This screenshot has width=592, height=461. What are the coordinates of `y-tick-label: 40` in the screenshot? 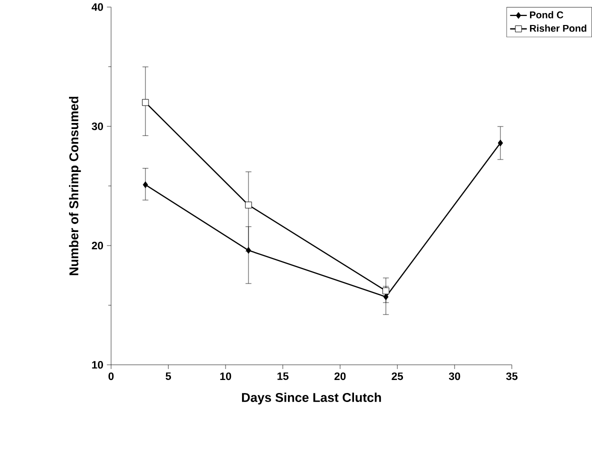 It's located at (97, 7).